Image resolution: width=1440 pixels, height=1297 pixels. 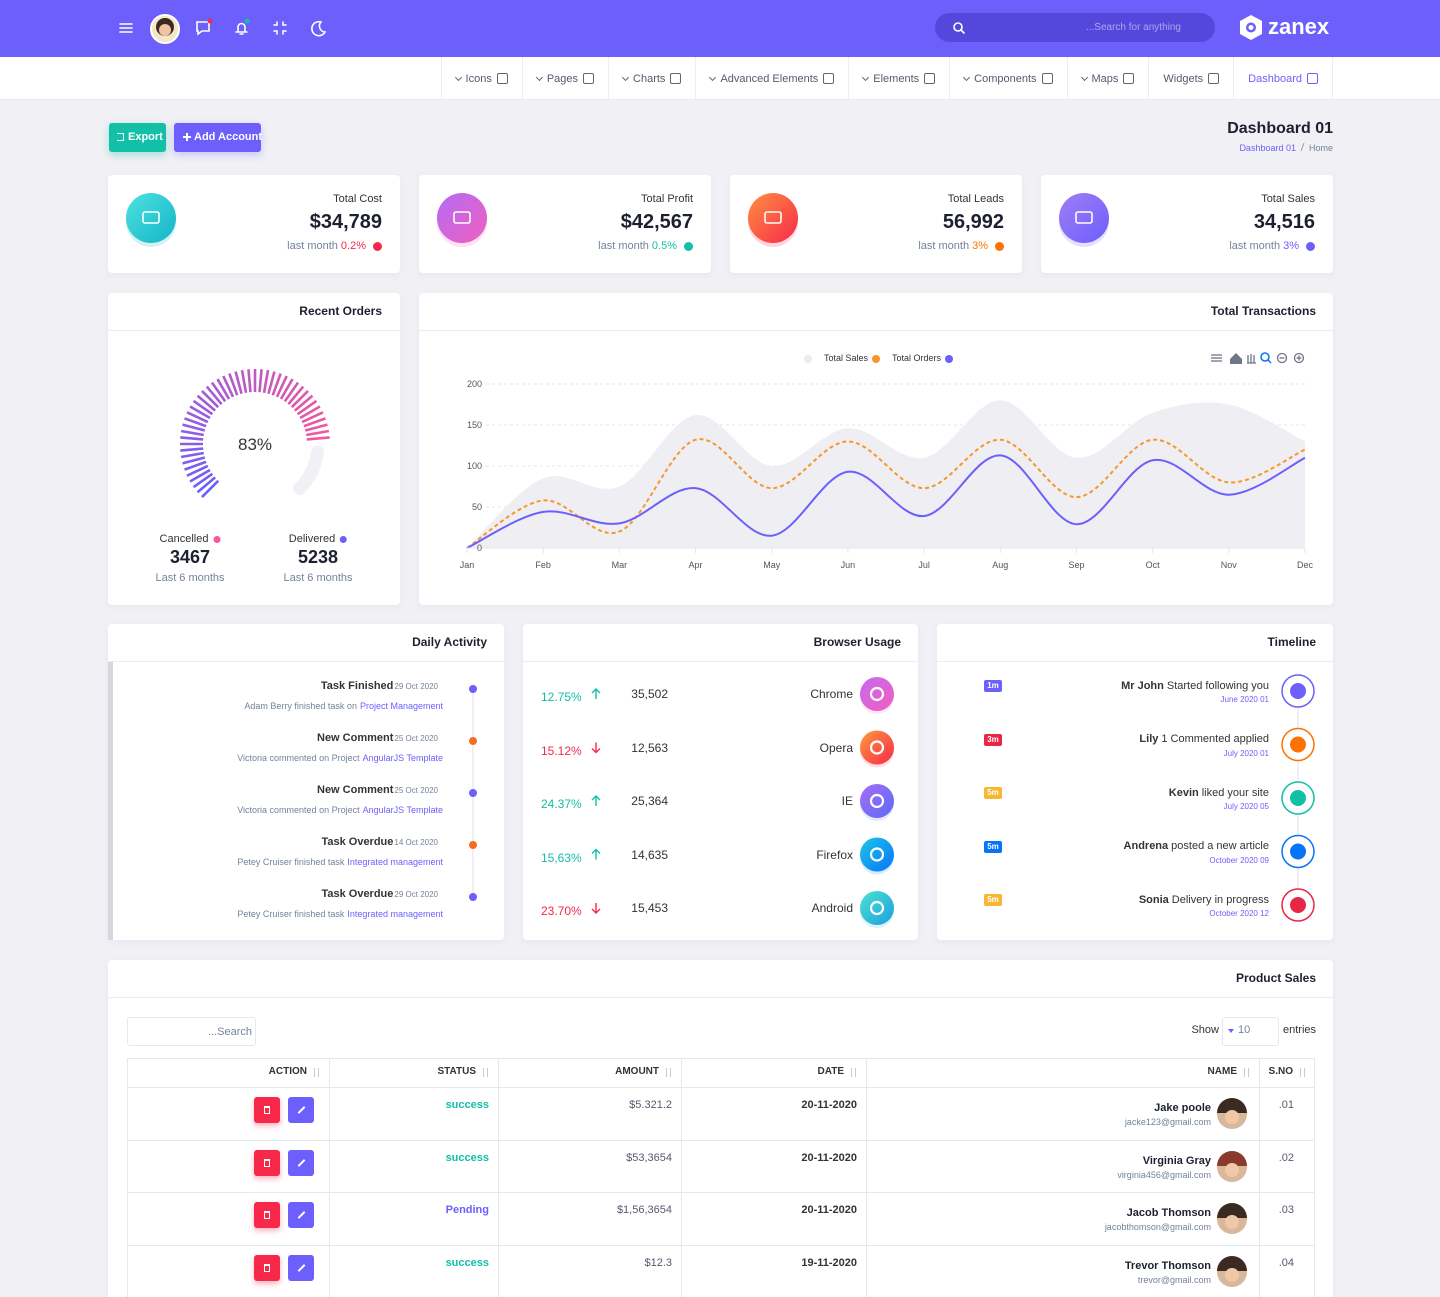 What do you see at coordinates (917, 358) in the screenshot?
I see `legend-label: Total Orders` at bounding box center [917, 358].